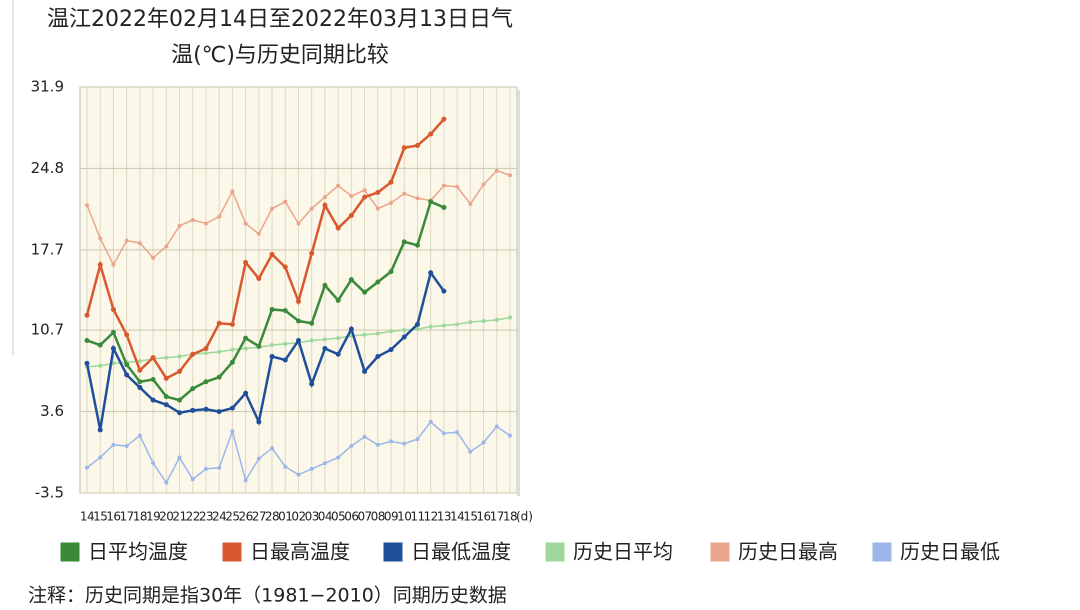  Describe the element at coordinates (49, 493) in the screenshot. I see `y-tick-label: -3.5` at that location.